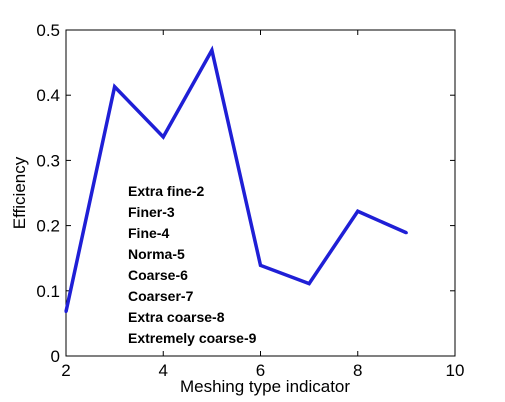  I want to click on x-tick-label: 10, so click(455, 370).